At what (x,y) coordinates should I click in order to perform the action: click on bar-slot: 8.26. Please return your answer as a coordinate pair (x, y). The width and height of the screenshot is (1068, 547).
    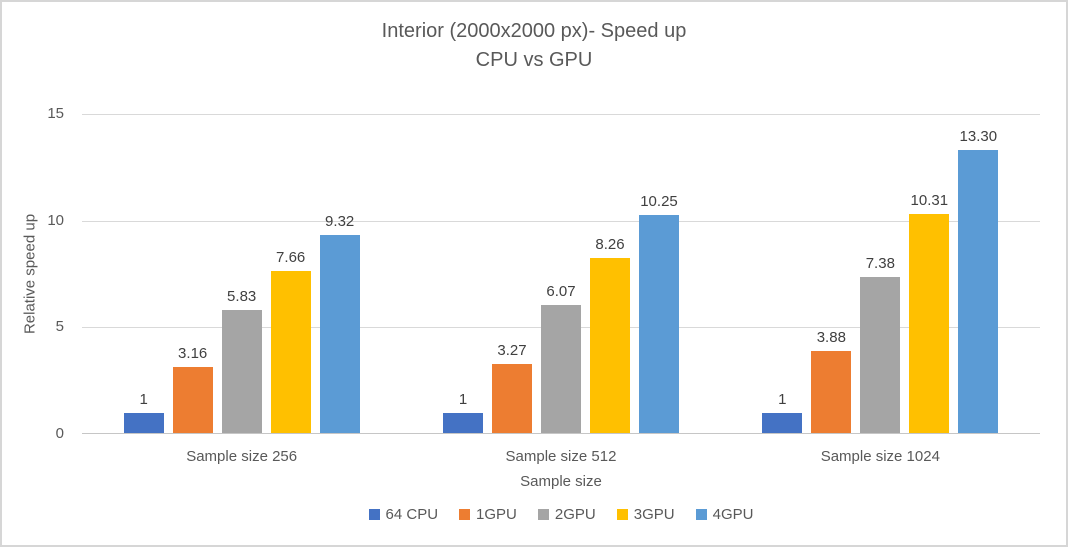
    Looking at the image, I should click on (609, 274).